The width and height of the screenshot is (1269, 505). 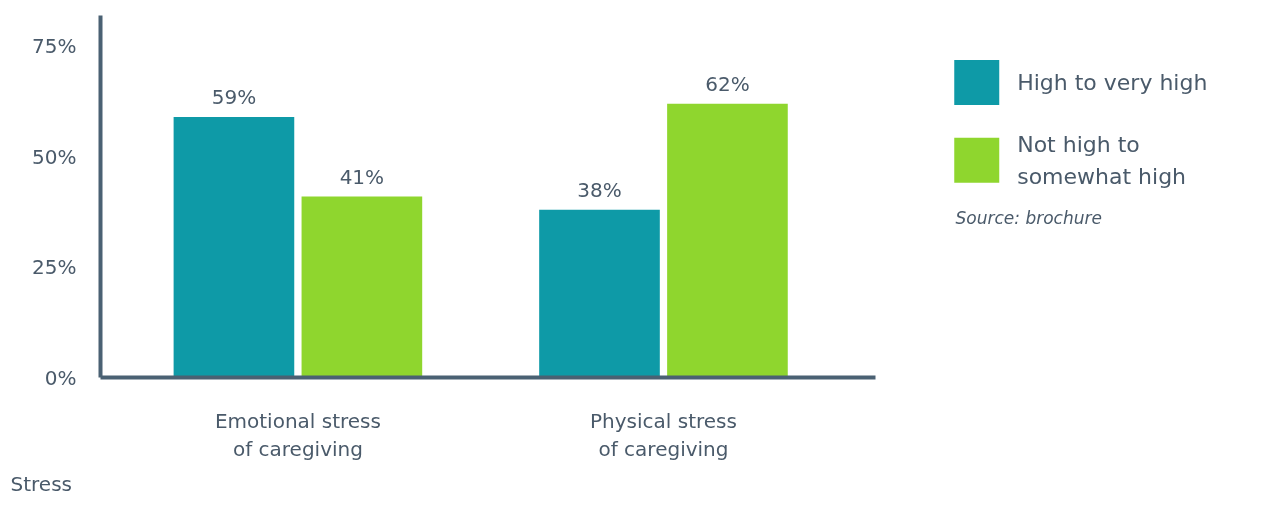 I want to click on x-tick-label: Physical stress of caregiving, so click(x=663, y=435).